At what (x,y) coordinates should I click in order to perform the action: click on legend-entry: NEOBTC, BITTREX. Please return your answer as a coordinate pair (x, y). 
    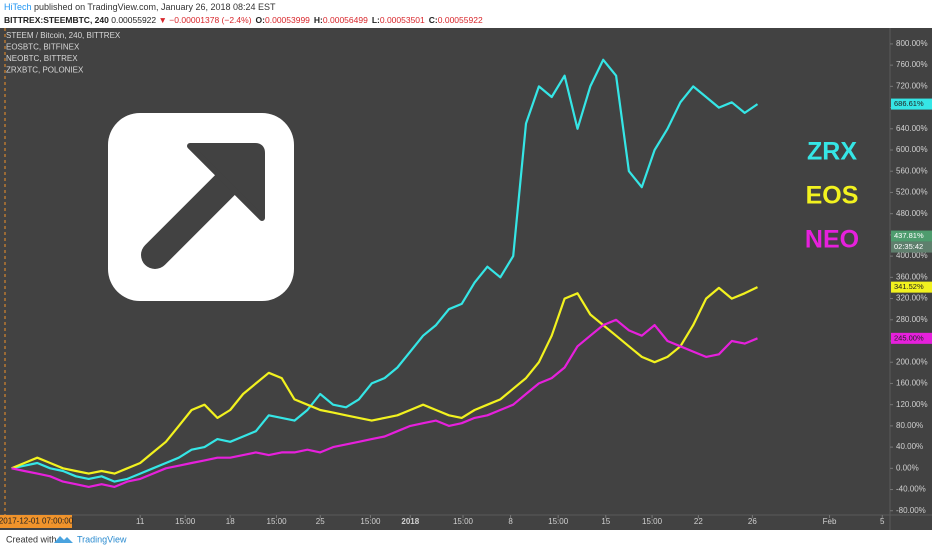
    Looking at the image, I should click on (42, 58).